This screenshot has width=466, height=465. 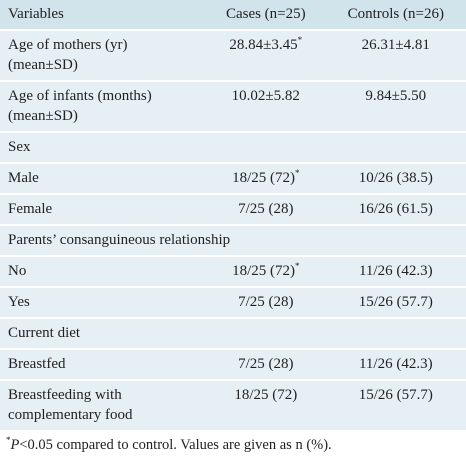 I want to click on data-row: Breastfed 7/25 (28) 11/26 (42.3), so click(x=233, y=364).